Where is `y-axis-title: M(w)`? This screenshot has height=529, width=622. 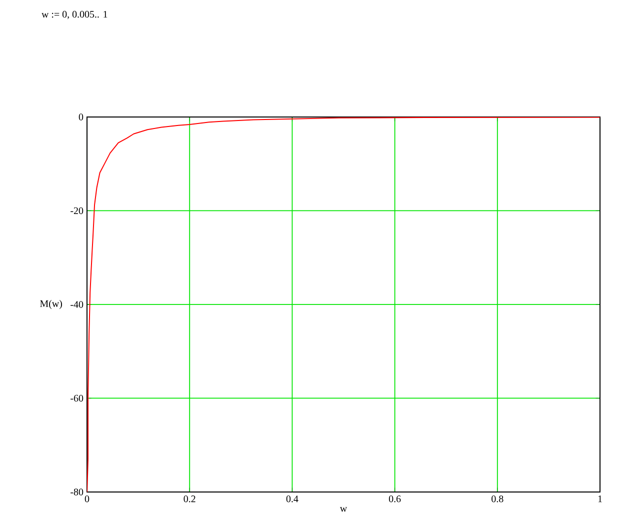
y-axis-title: M(w) is located at coordinates (51, 305).